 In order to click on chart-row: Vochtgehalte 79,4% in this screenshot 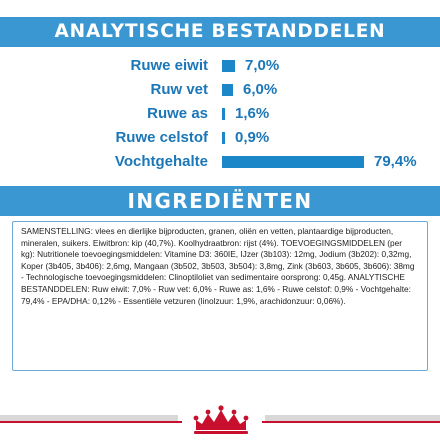, I will do `click(220, 162)`.